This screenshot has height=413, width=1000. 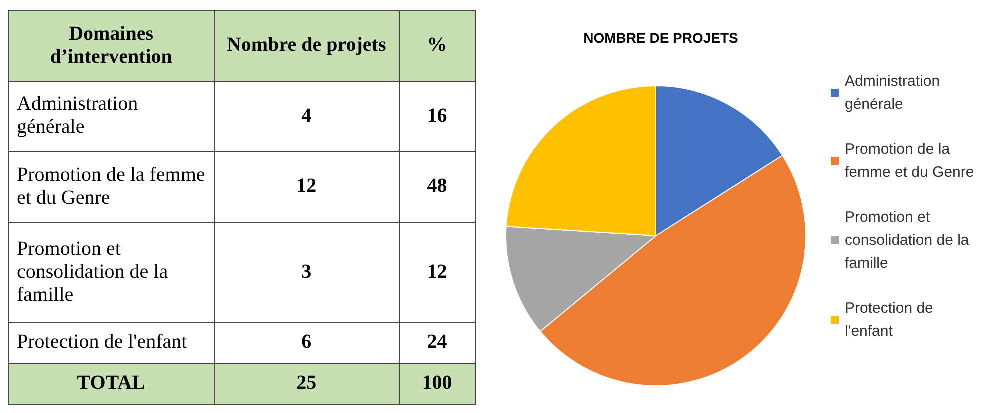 What do you see at coordinates (111, 343) in the screenshot?
I see `category-label: Protection de l'enfant` at bounding box center [111, 343].